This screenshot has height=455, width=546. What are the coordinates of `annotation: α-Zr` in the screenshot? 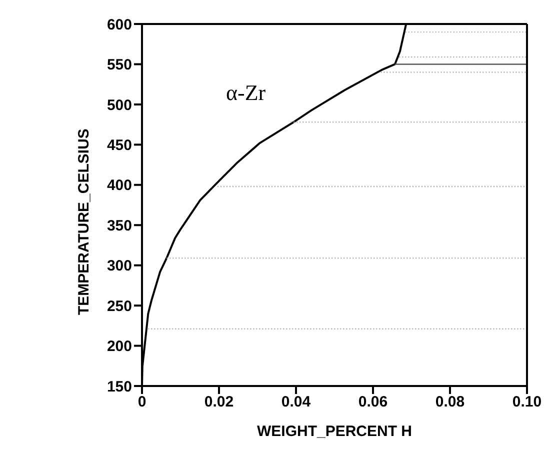 It's located at (246, 93).